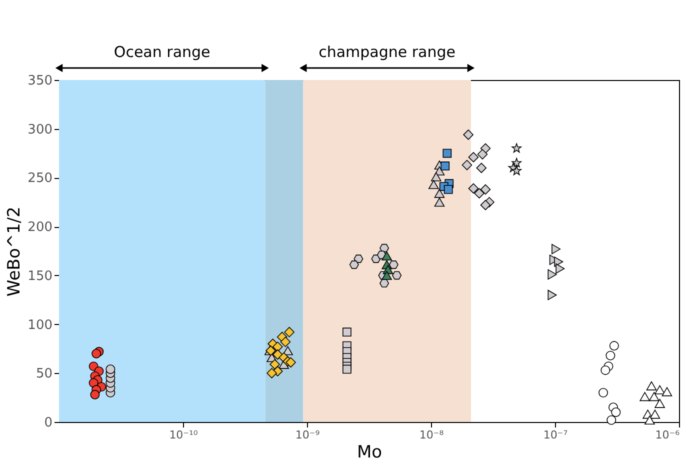  Describe the element at coordinates (40, 81) in the screenshot. I see `y-tick-label: 350` at that location.